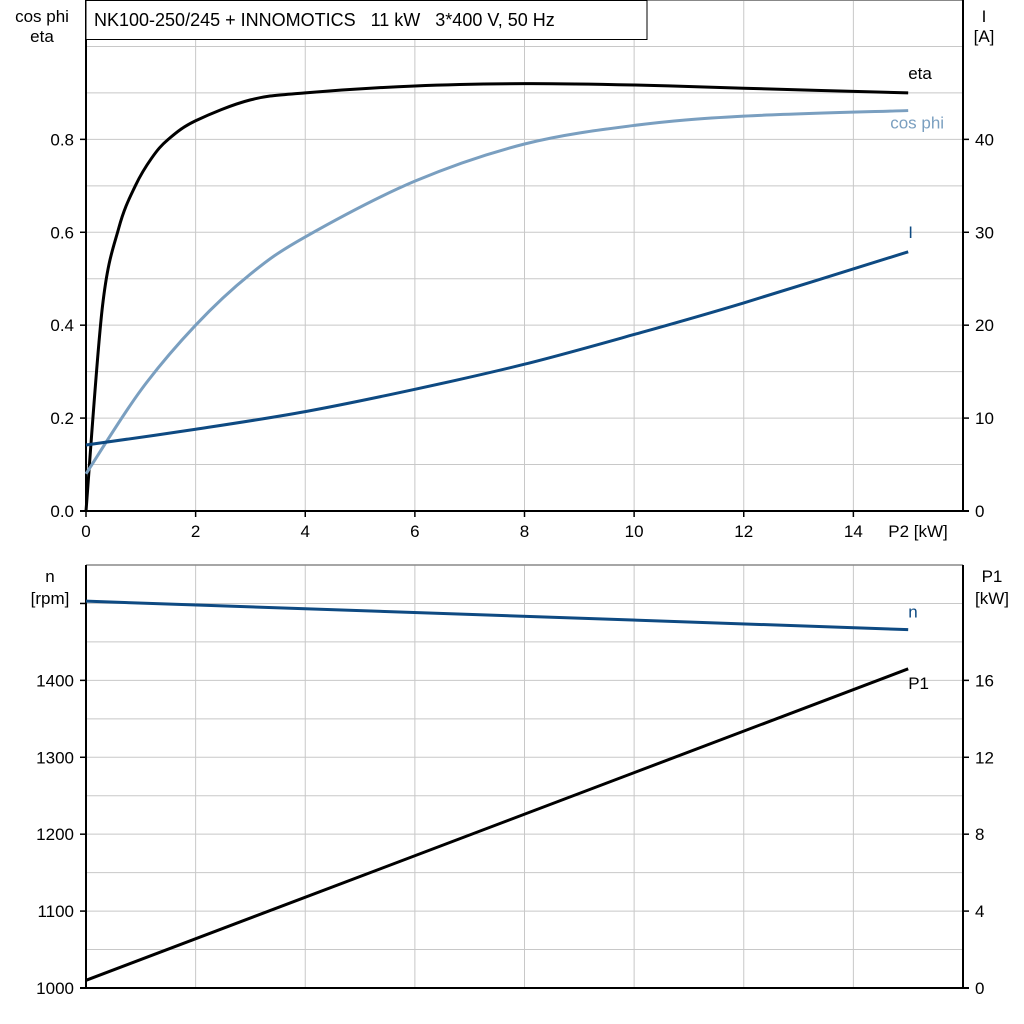 The image size is (1024, 1024). What do you see at coordinates (195, 531) in the screenshot?
I see `x-tick-label: 2` at bounding box center [195, 531].